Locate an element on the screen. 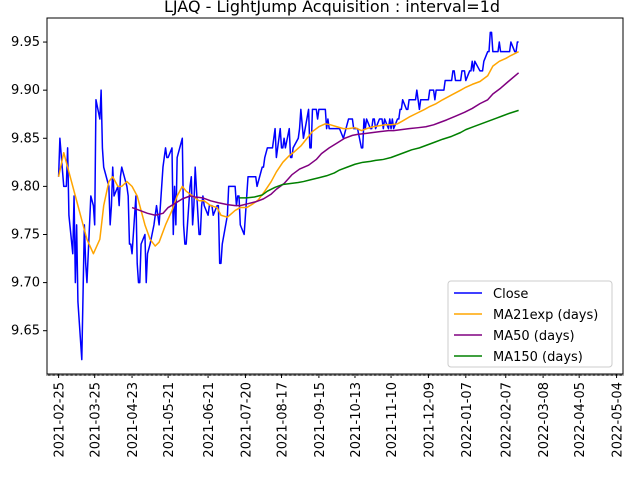 Image resolution: width=640 pixels, height=480 pixels. y-tick-label: 9.80 is located at coordinates (25, 186).